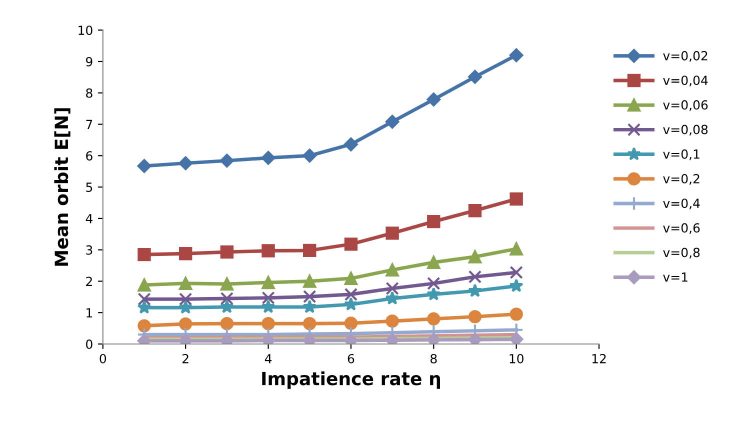  Describe the element at coordinates (675, 277) in the screenshot. I see `legend-label: v=1` at that location.